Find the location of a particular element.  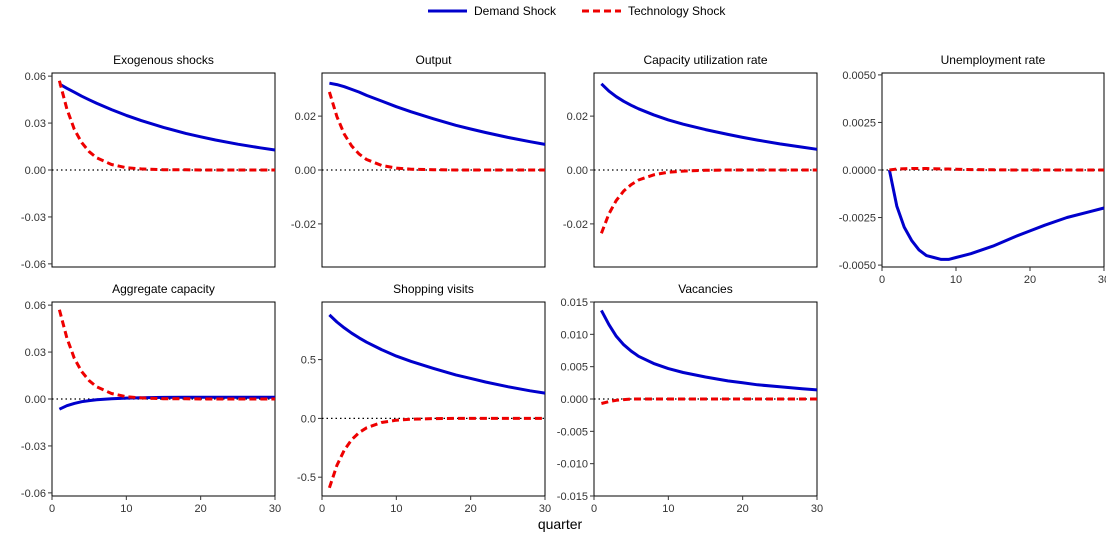

panel-title: Vacancies is located at coordinates (705, 289).